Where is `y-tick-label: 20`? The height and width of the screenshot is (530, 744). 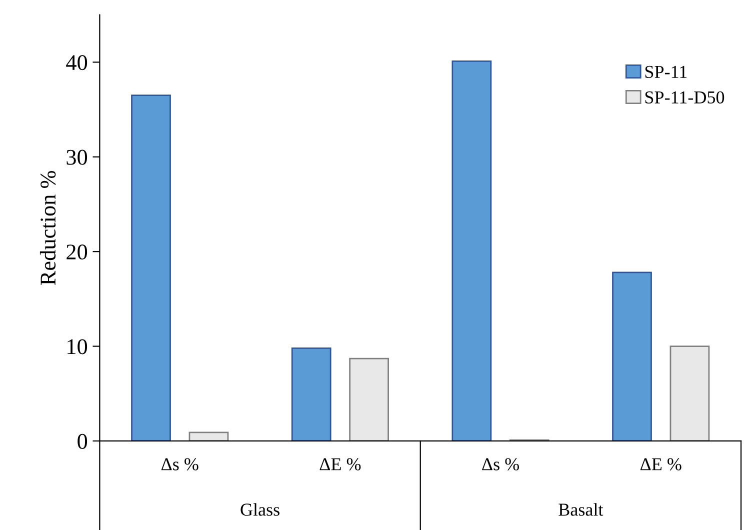
y-tick-label: 20 is located at coordinates (77, 252).